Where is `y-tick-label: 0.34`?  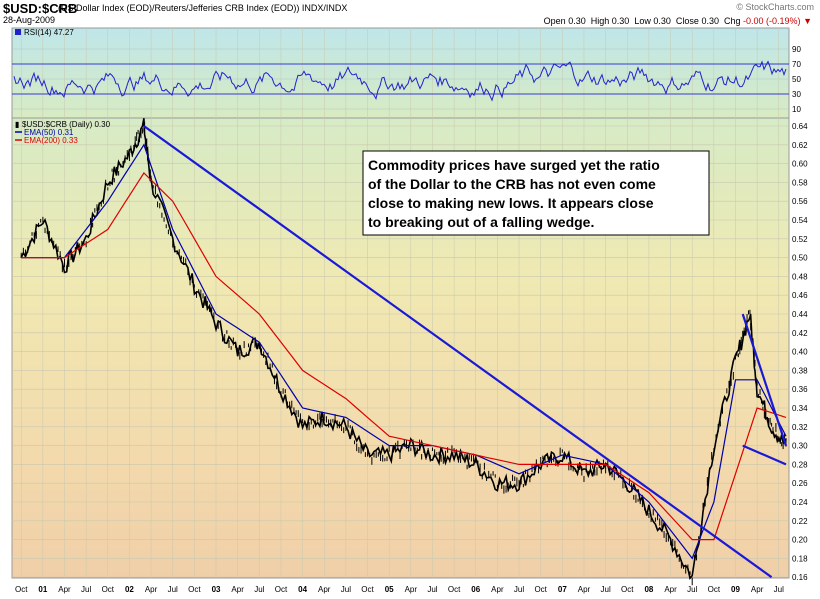
y-tick-label: 0.34 is located at coordinates (800, 408).